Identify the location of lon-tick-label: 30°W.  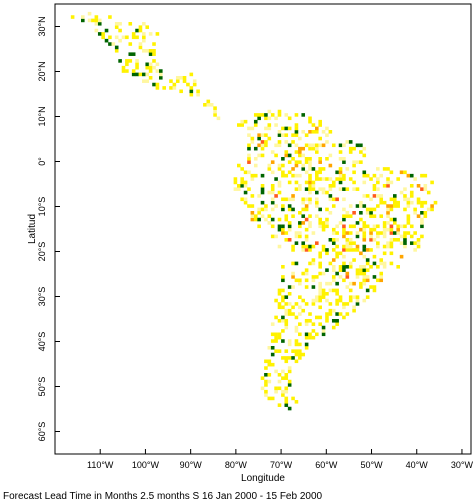
(462, 465).